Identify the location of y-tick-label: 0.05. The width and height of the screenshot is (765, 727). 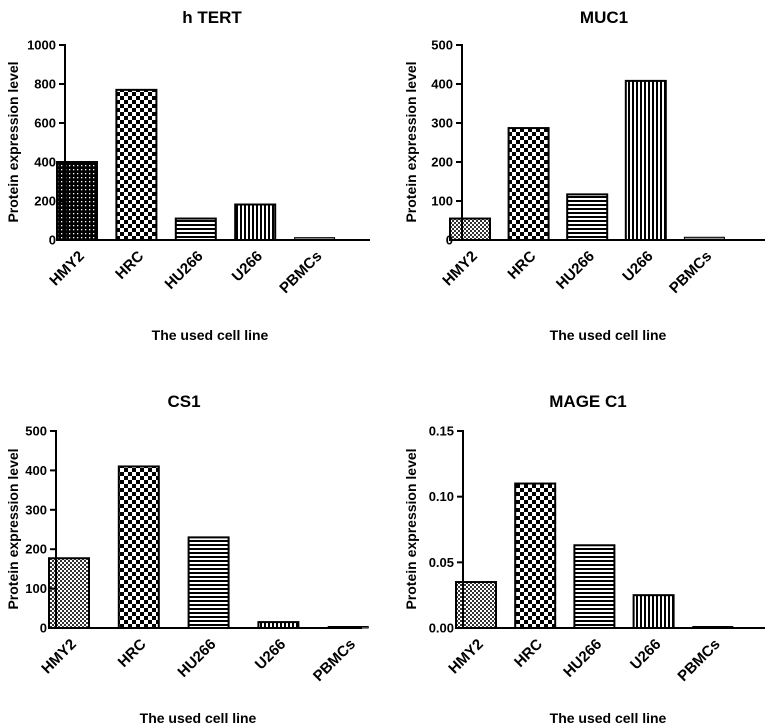
(441, 562).